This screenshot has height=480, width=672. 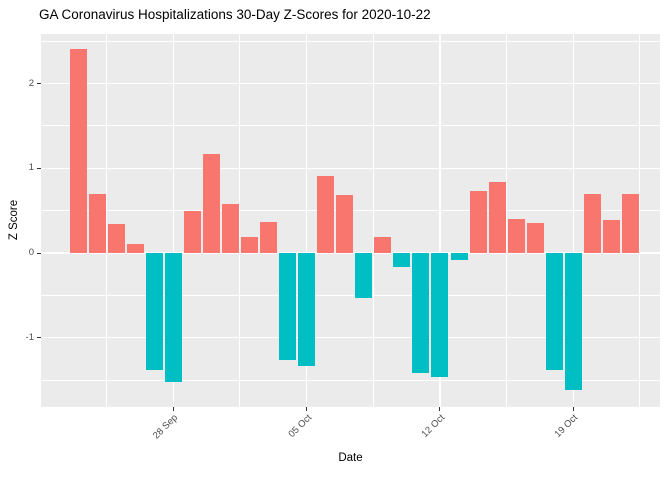 I want to click on y-tick-label: 1, so click(x=31, y=168).